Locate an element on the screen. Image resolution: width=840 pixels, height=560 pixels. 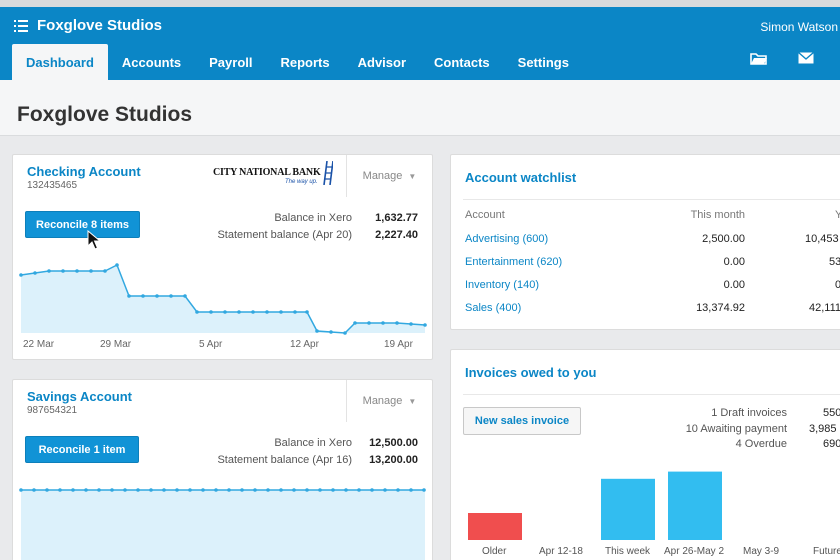
checking-account-number: 132435465 is located at coordinates (52, 185).